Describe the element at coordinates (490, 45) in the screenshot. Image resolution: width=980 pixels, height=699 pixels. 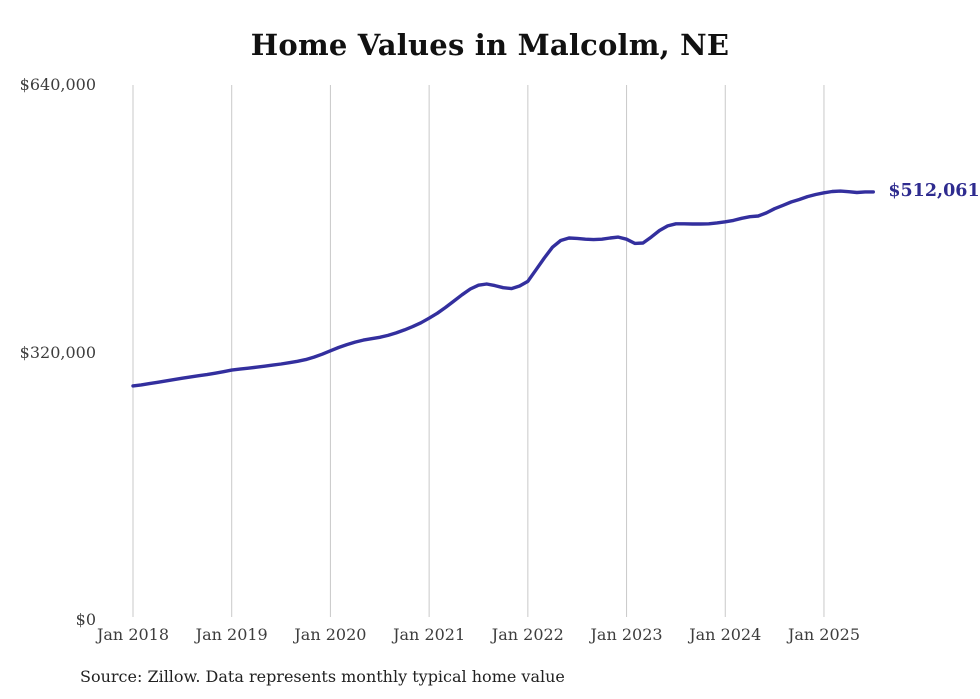
I see `chart-title: Home Values in Malcolm, NE` at that location.